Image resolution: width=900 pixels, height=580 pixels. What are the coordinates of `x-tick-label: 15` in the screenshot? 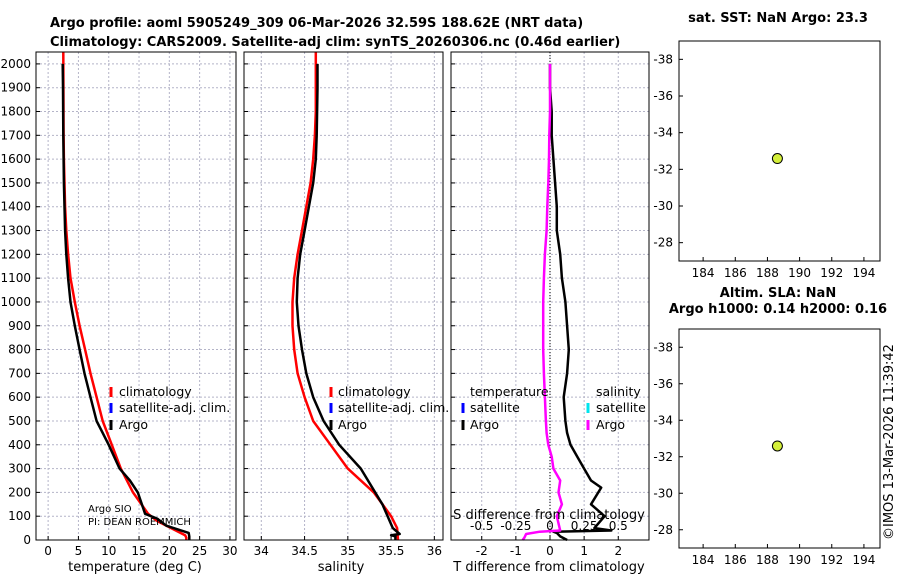 It's located at (138, 551).